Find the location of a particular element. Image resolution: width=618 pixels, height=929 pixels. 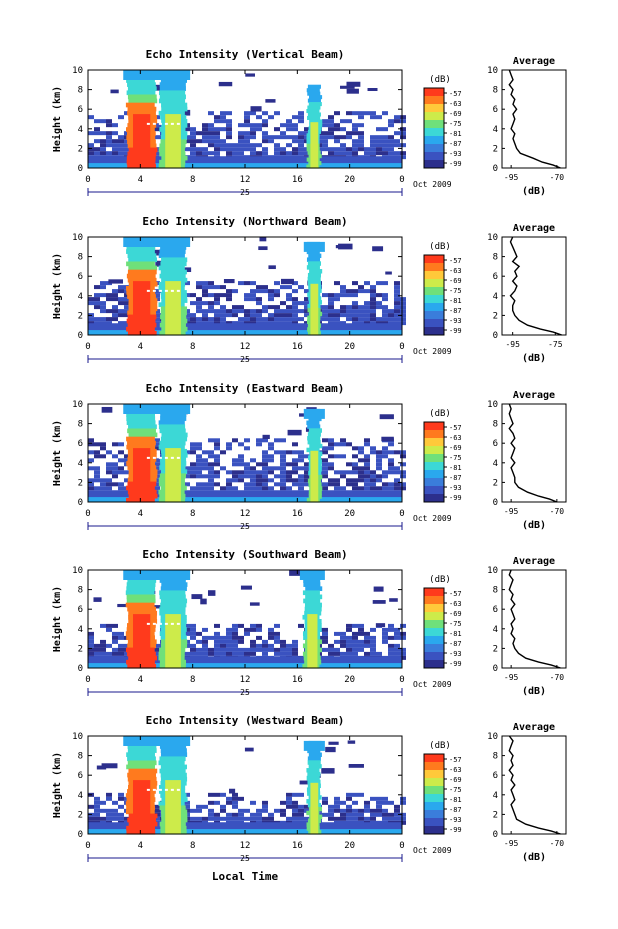

avg-y-tick-label: 10 is located at coordinates (492, 737).